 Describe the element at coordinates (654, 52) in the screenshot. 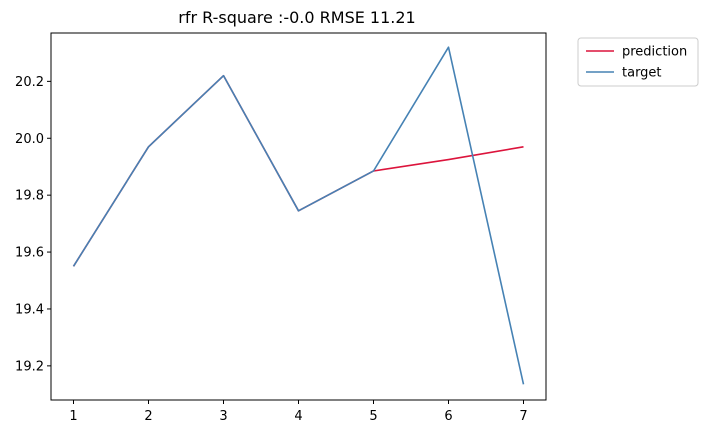

I see `legend-label-prediction: prediction` at that location.